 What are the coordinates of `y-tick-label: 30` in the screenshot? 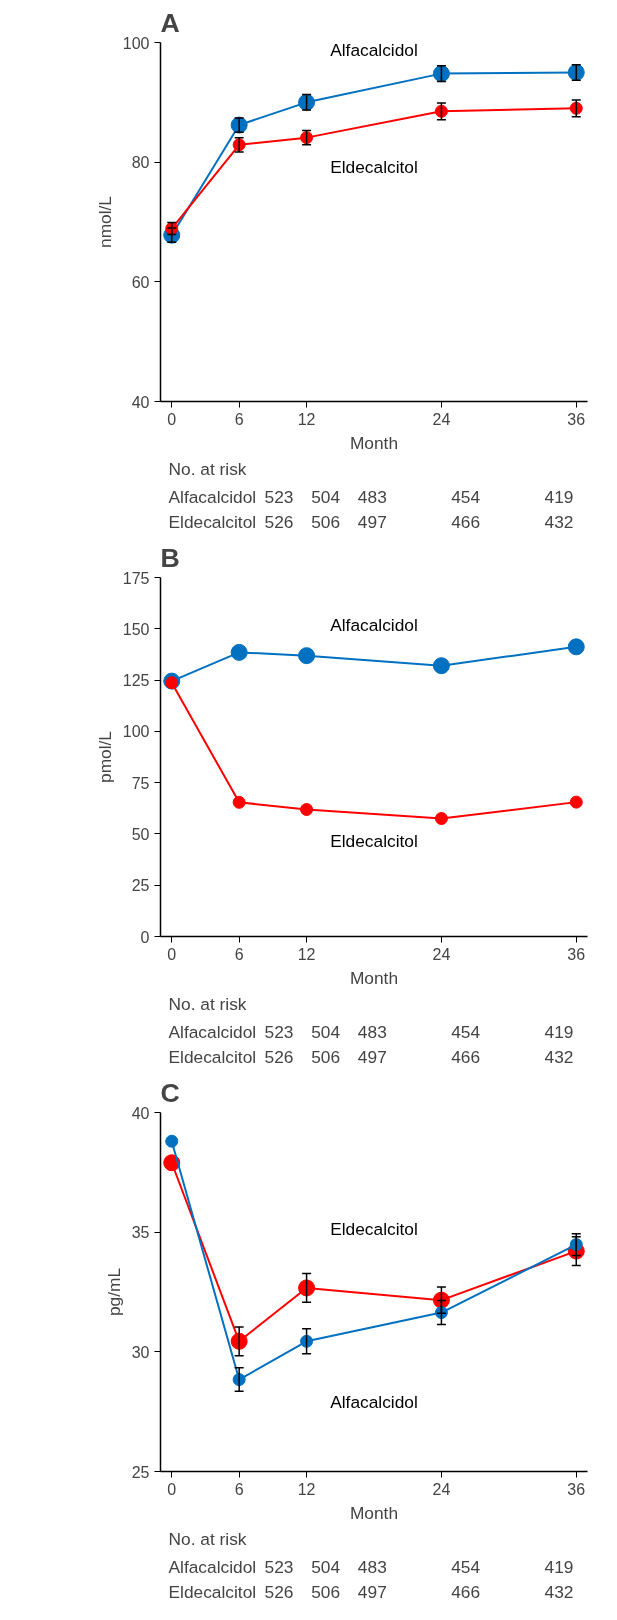 It's located at (140, 1352).